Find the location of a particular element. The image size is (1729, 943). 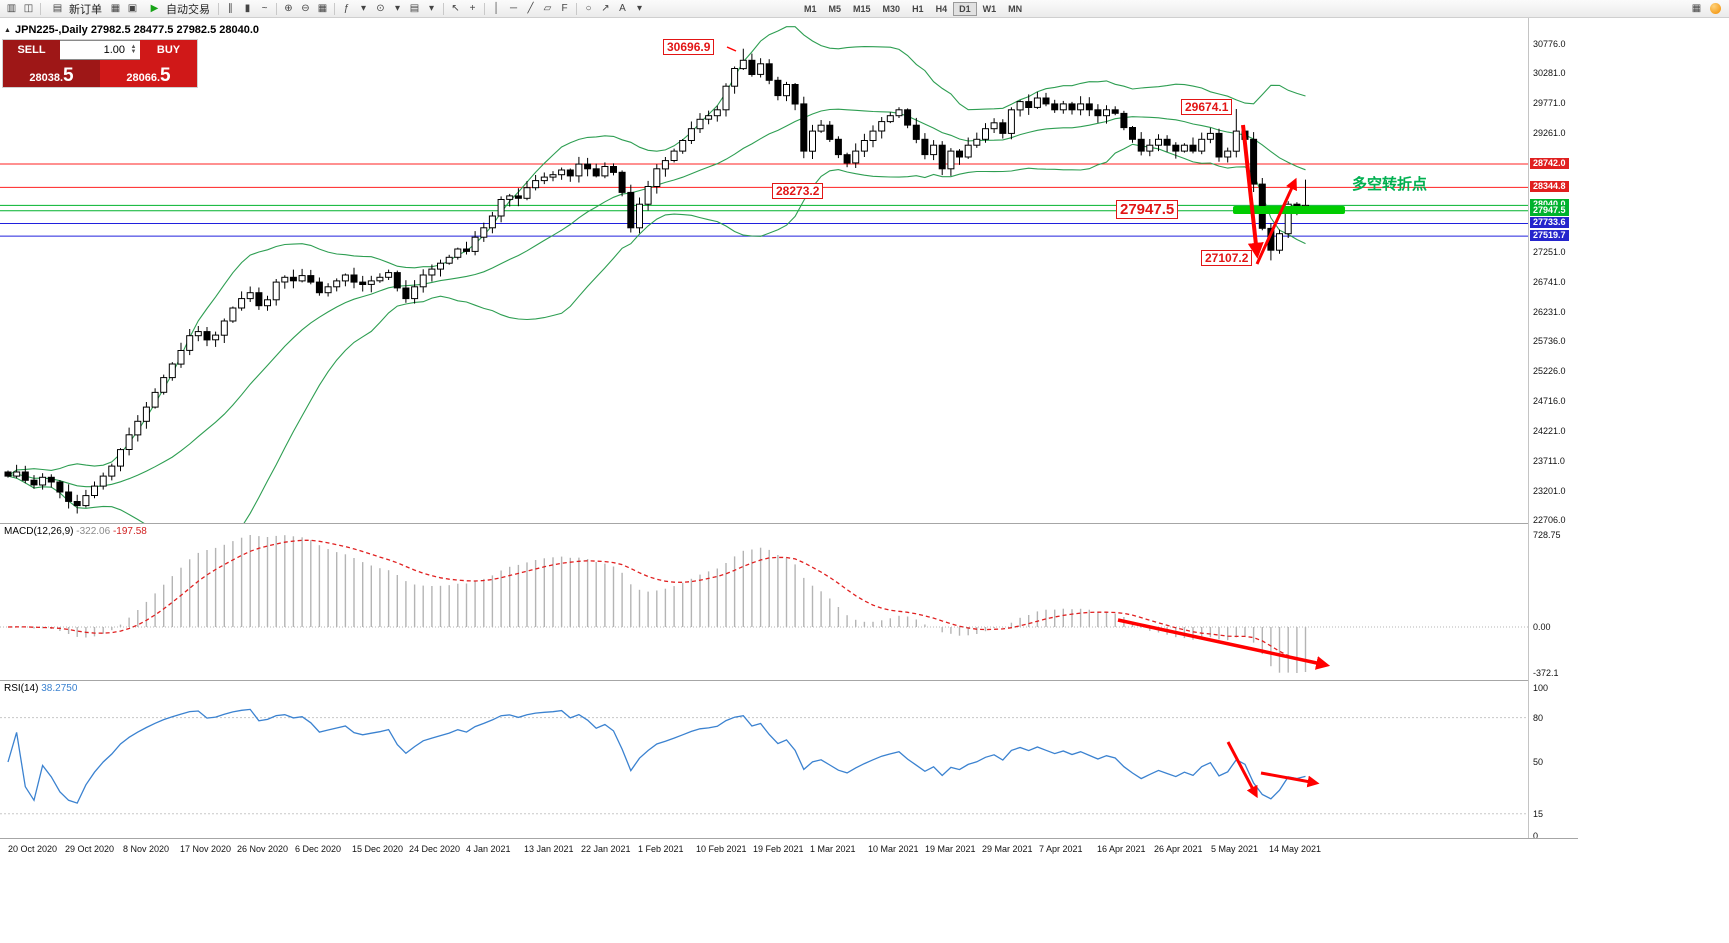

vertical-line-icon: │ is located at coordinates (496, 8).